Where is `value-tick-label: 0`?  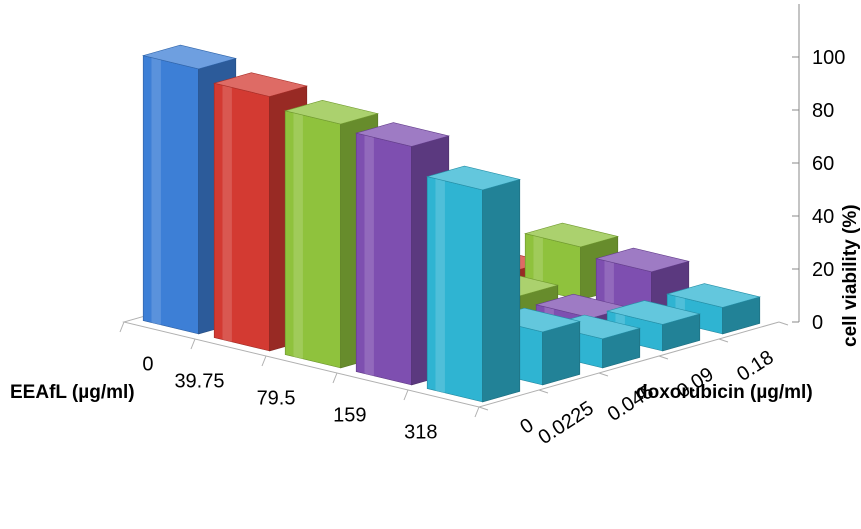 value-tick-label: 0 is located at coordinates (817, 323).